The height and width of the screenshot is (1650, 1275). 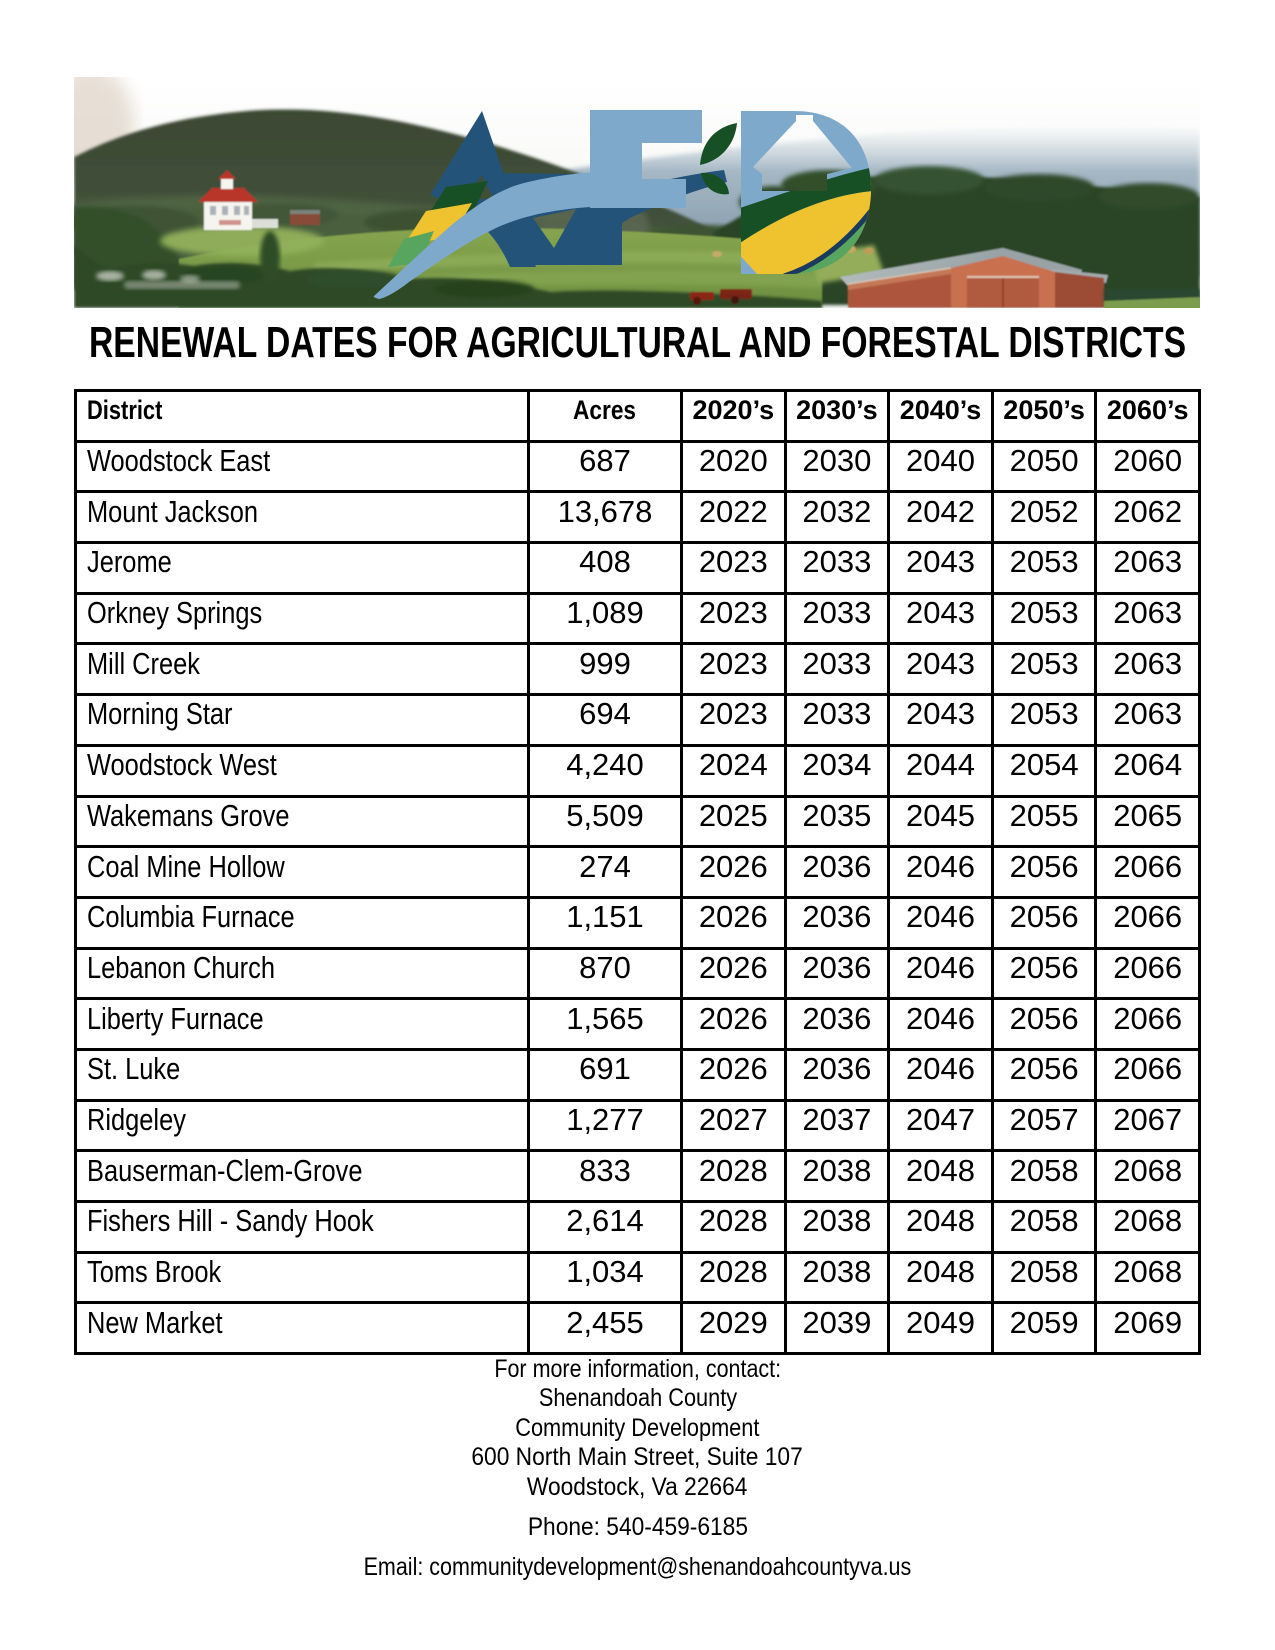 What do you see at coordinates (302, 872) in the screenshot?
I see `cell-district: Coal Mine Hollow` at bounding box center [302, 872].